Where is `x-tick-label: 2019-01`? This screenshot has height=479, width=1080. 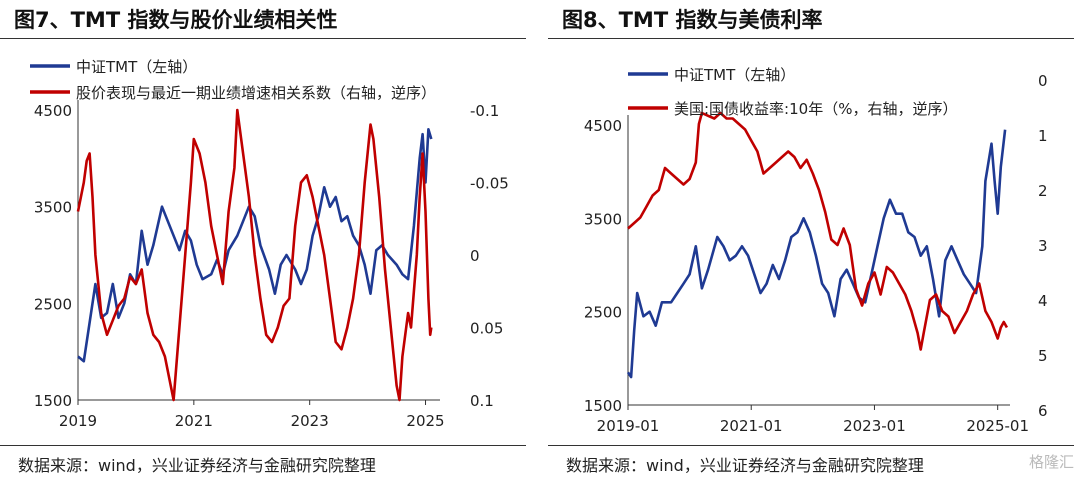 x-tick-label: 2019-01 is located at coordinates (628, 426).